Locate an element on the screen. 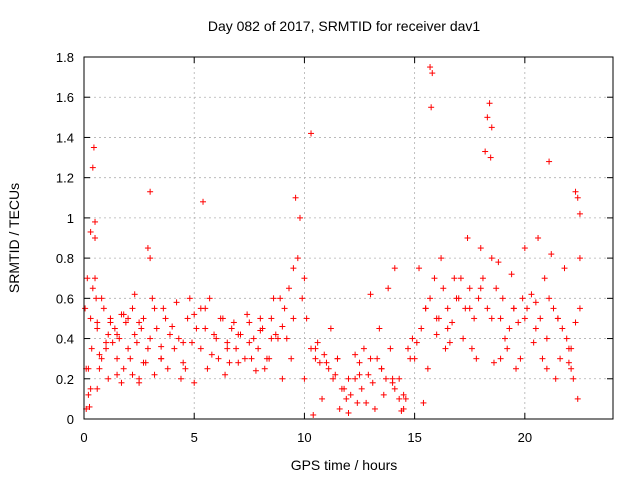 Image resolution: width=640 pixels, height=480 pixels. y-tick-label: 0.2 is located at coordinates (65, 379).